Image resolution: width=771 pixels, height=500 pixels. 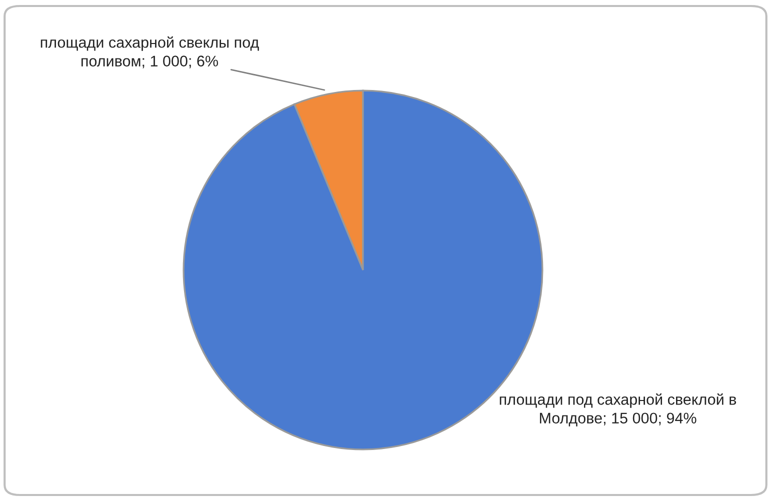 What do you see at coordinates (149, 52) in the screenshot?
I see `slice-label: площади сахарной свеклы под поливом; 1 000; 6%` at bounding box center [149, 52].